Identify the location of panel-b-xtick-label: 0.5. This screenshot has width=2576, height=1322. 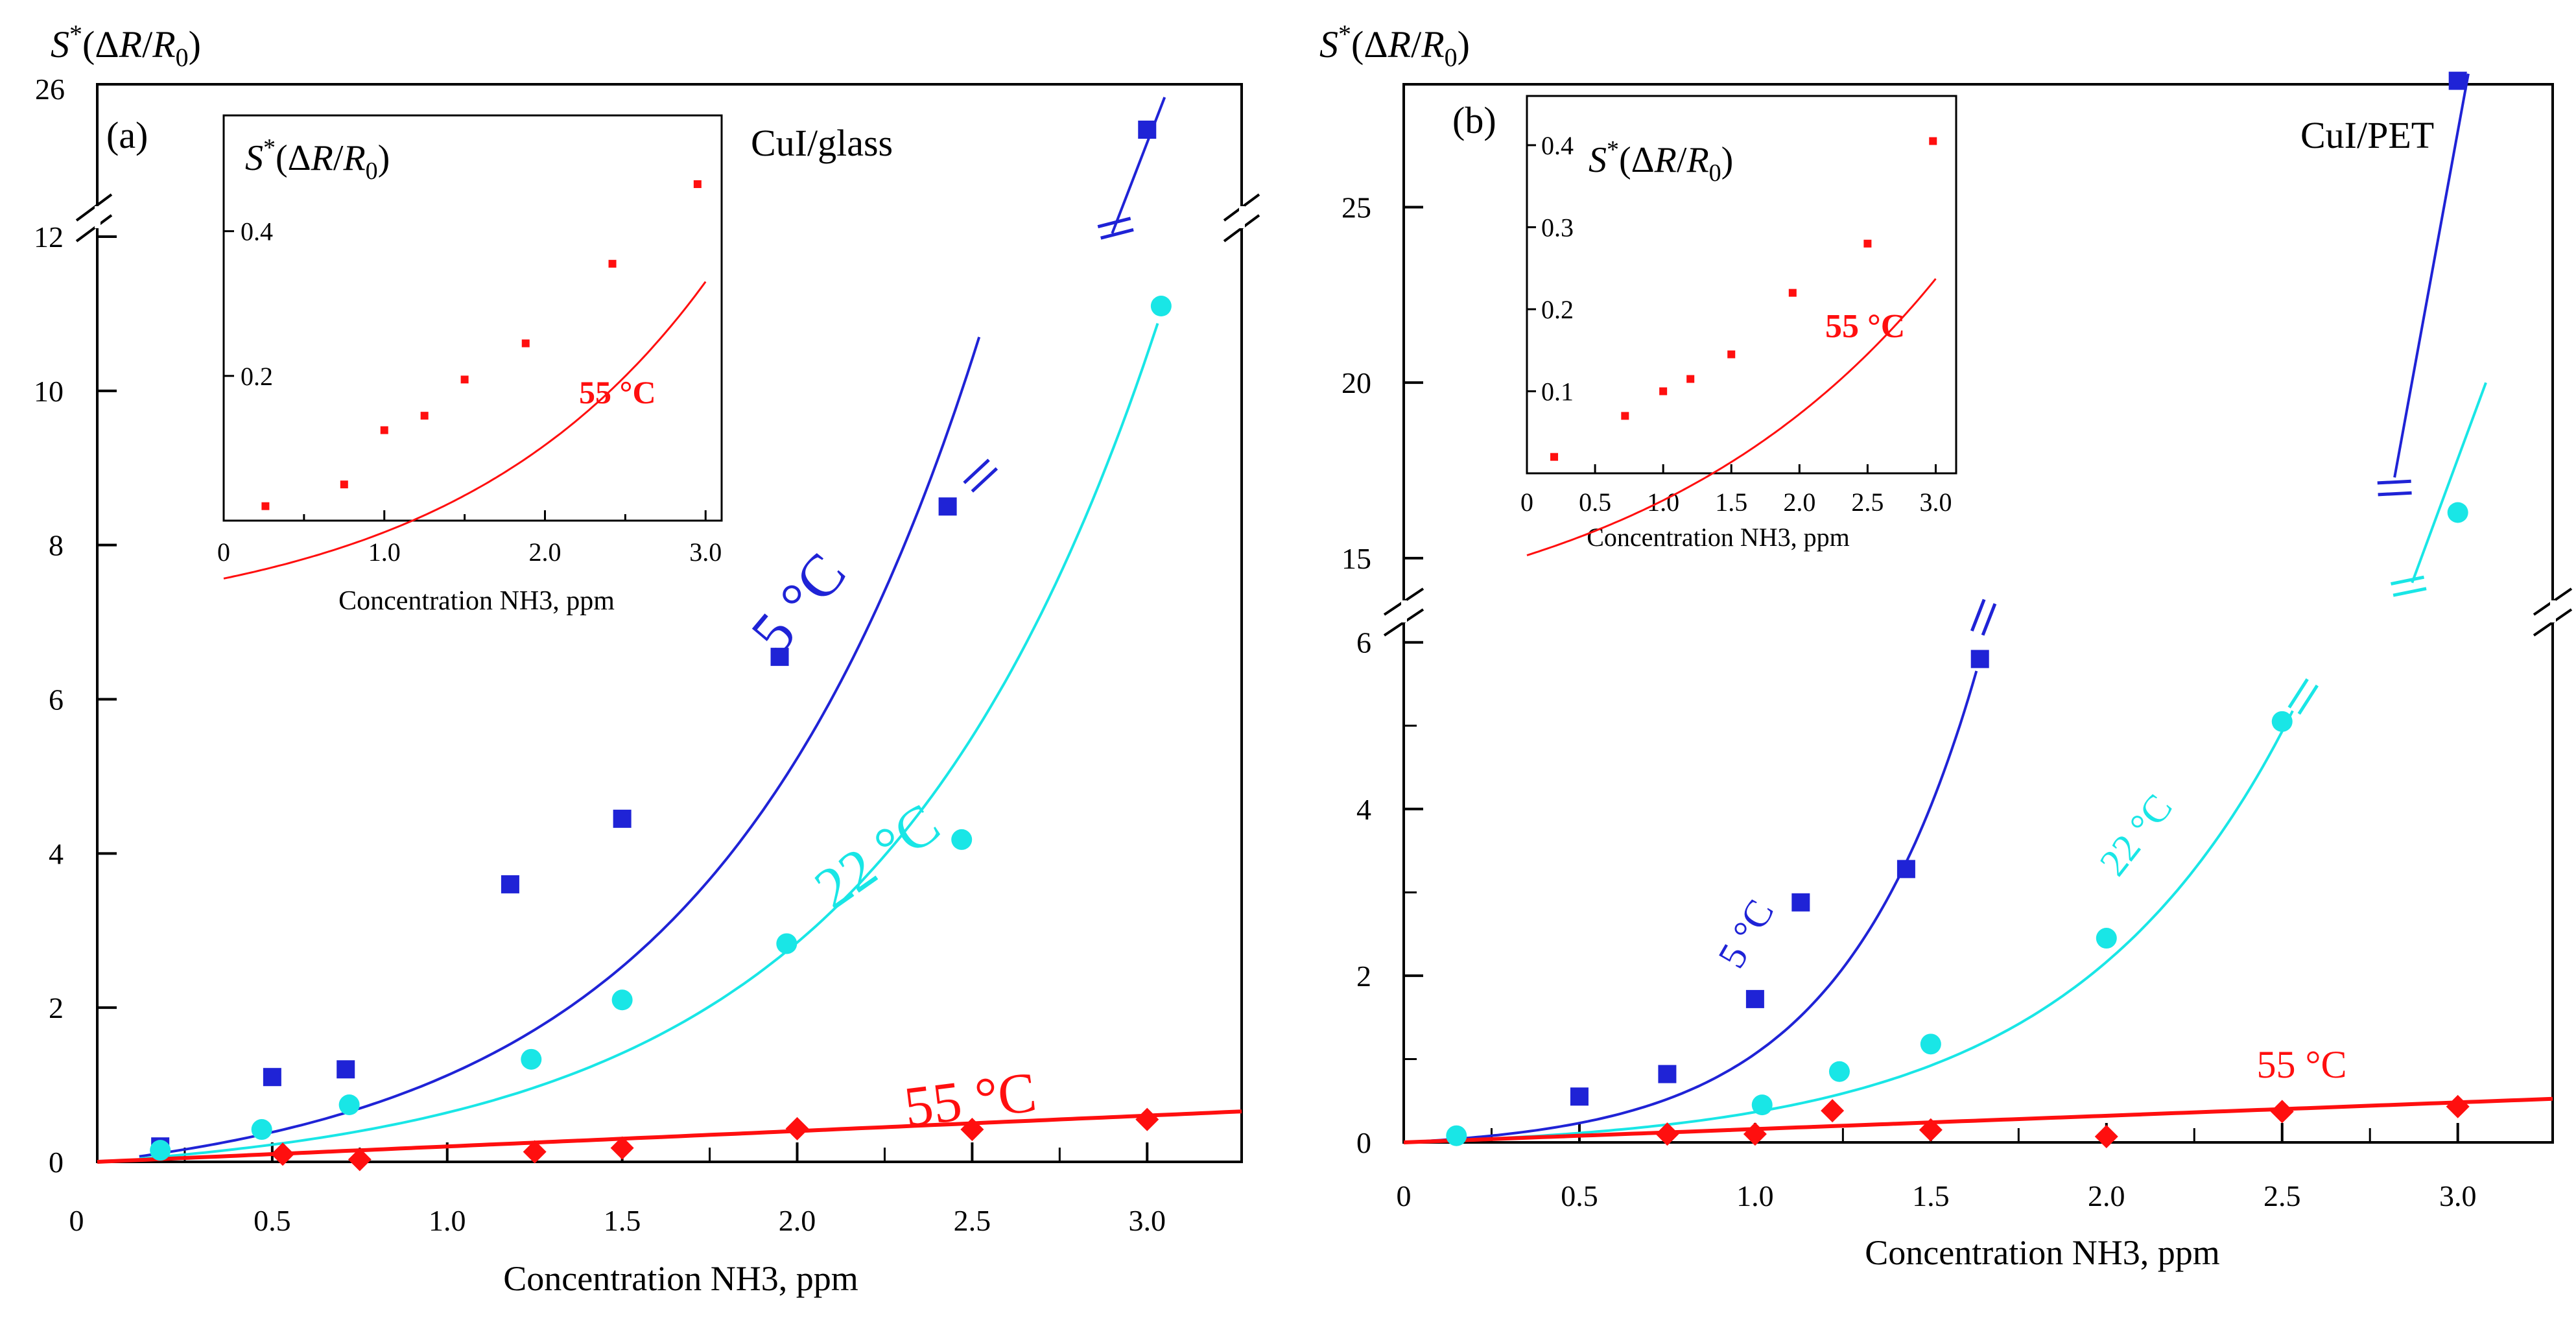
(1579, 1195).